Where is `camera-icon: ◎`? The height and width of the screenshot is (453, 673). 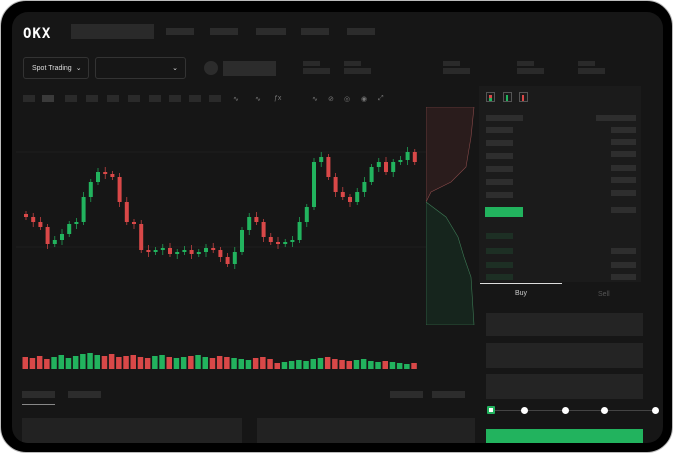
camera-icon: ◎ is located at coordinates (347, 99).